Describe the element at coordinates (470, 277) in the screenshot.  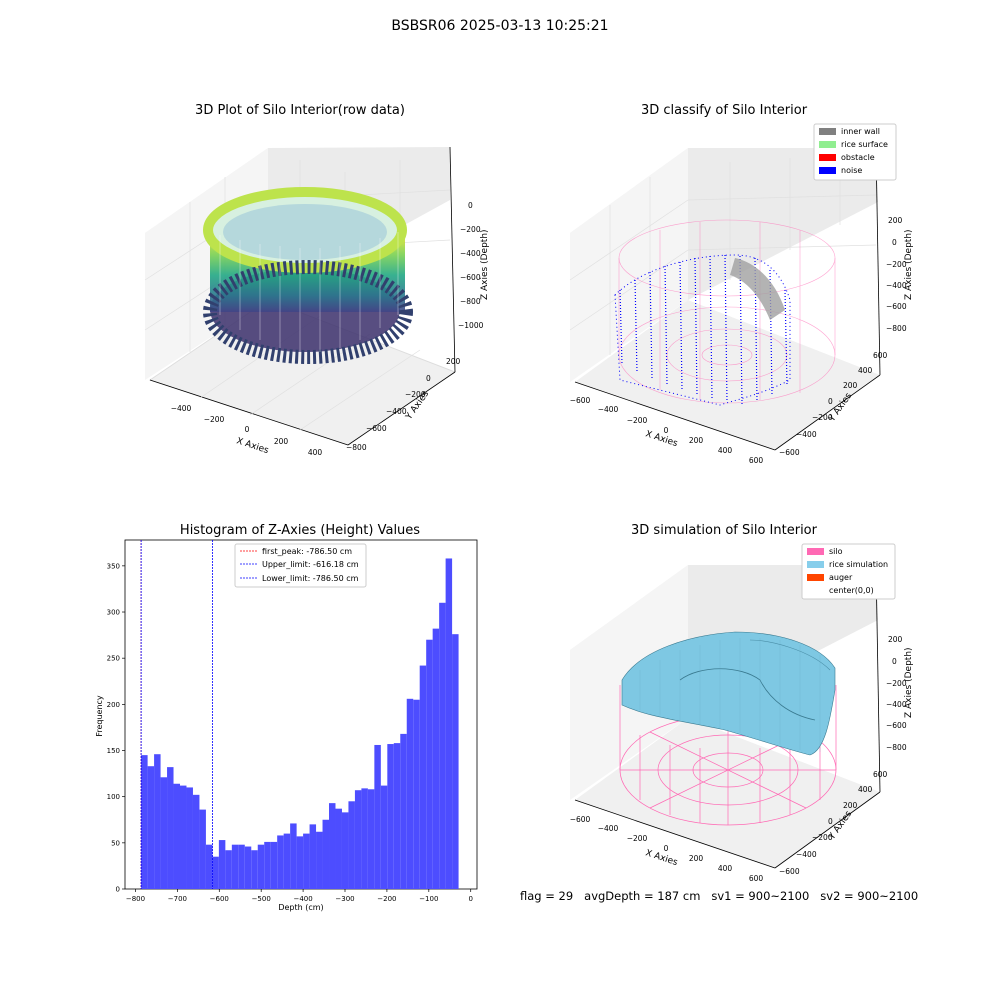
I see `raw-z-tick: −600` at that location.